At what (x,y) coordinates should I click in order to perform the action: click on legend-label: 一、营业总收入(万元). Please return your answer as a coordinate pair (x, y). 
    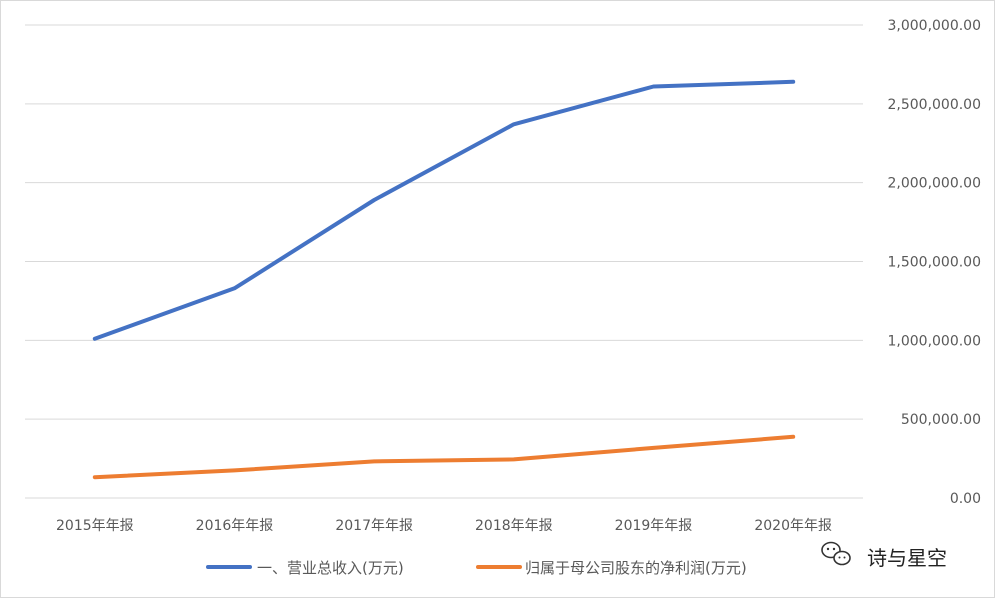
    Looking at the image, I should click on (330, 568).